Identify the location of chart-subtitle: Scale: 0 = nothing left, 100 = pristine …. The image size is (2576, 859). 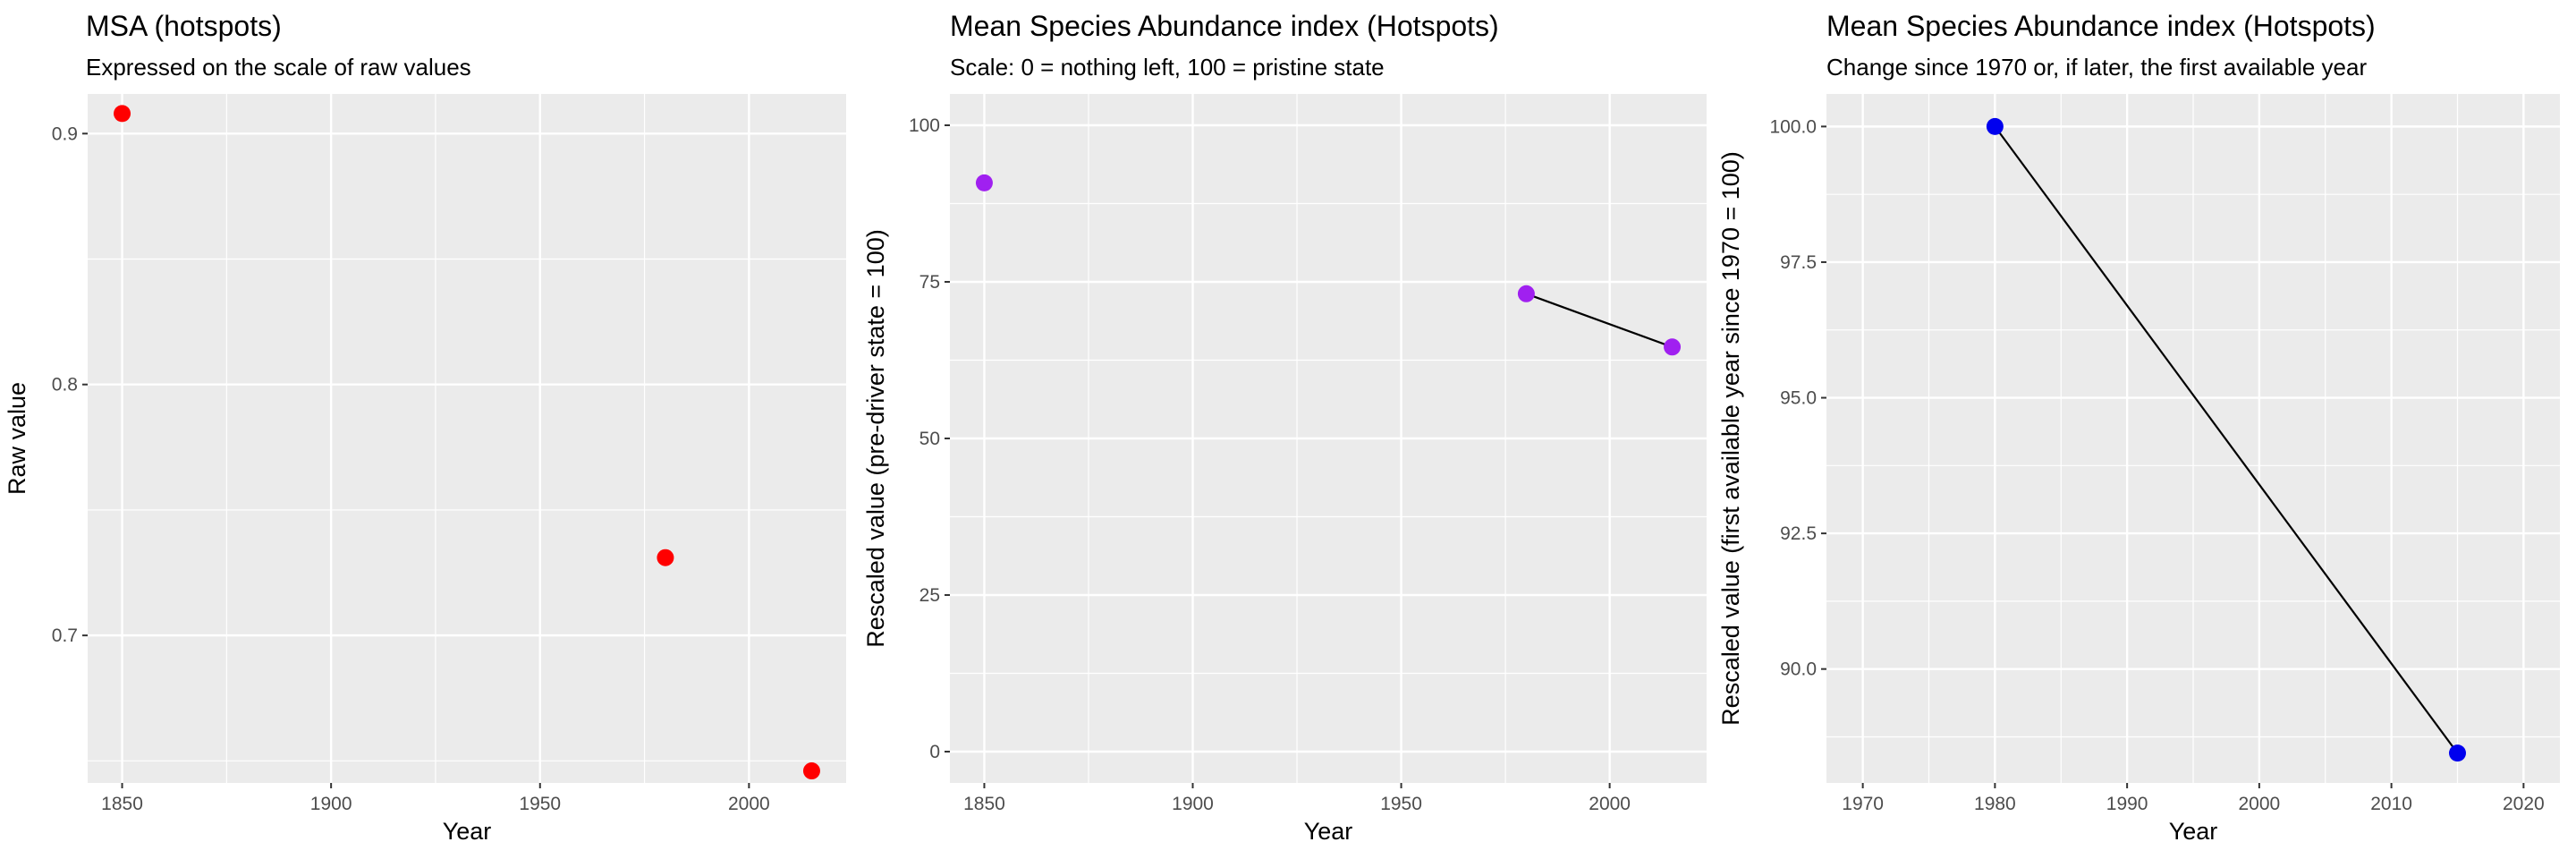
(1167, 67).